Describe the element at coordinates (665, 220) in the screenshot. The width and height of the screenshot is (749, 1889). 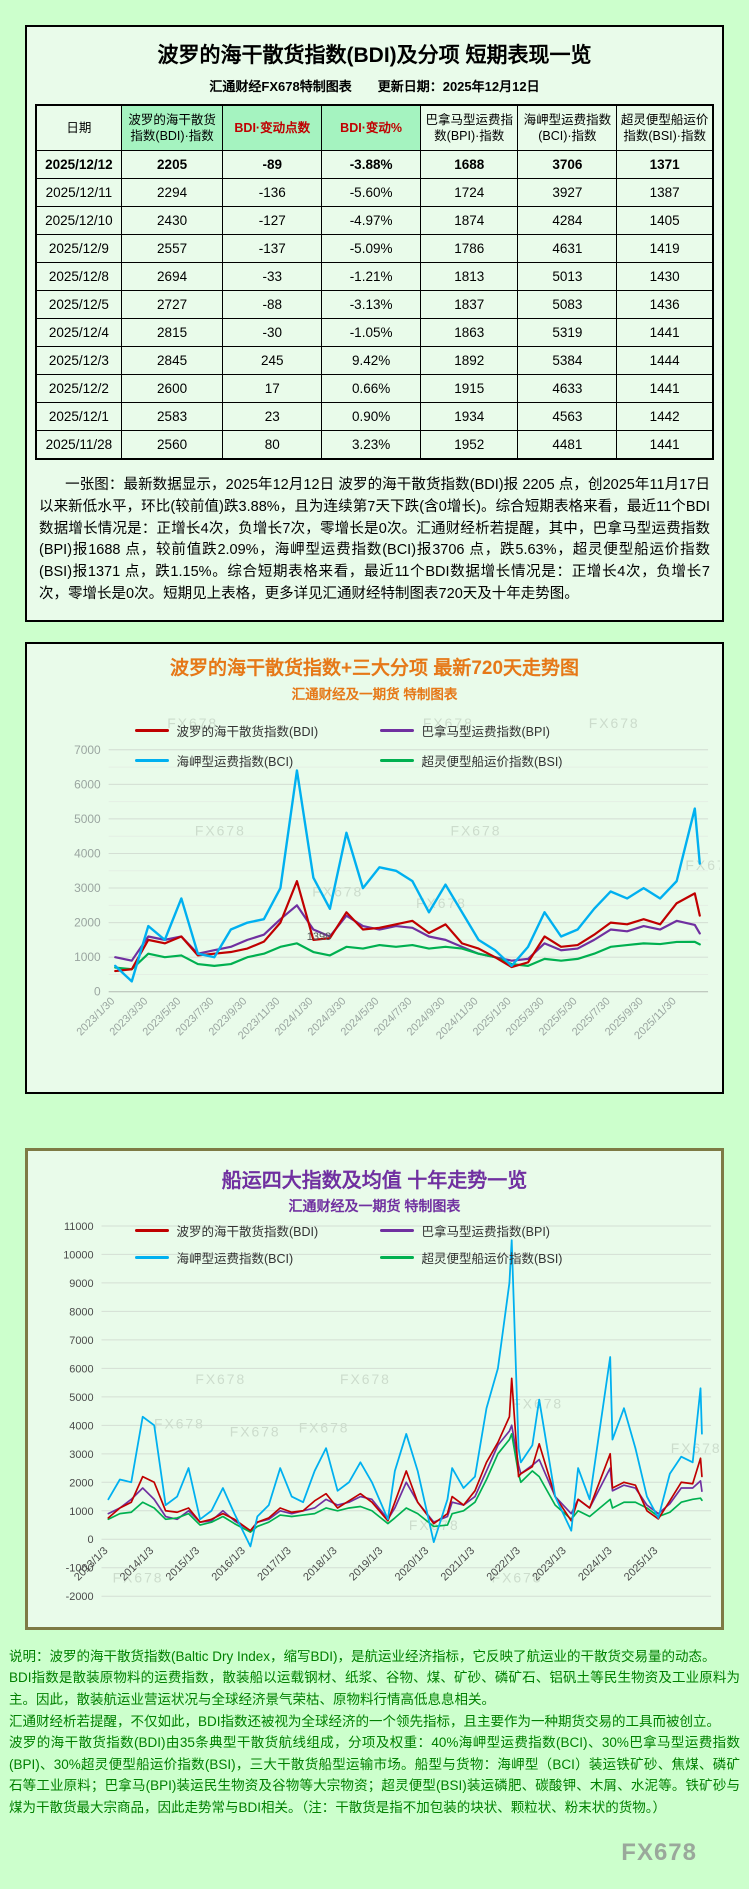
I see `table-cell: 1405` at that location.